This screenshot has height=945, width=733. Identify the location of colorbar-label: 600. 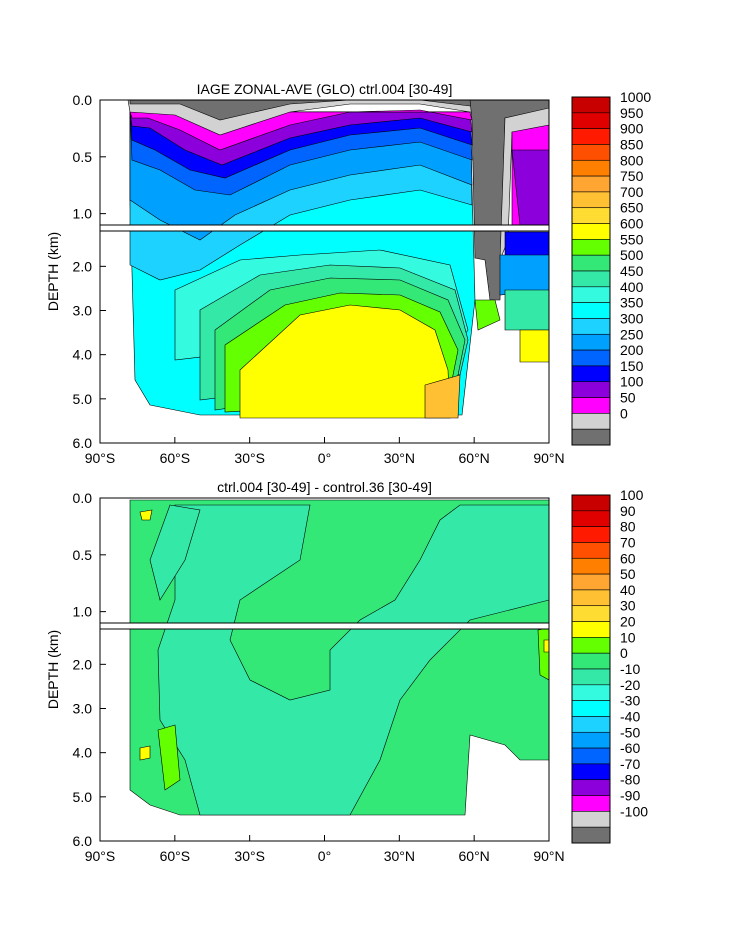
(632, 224).